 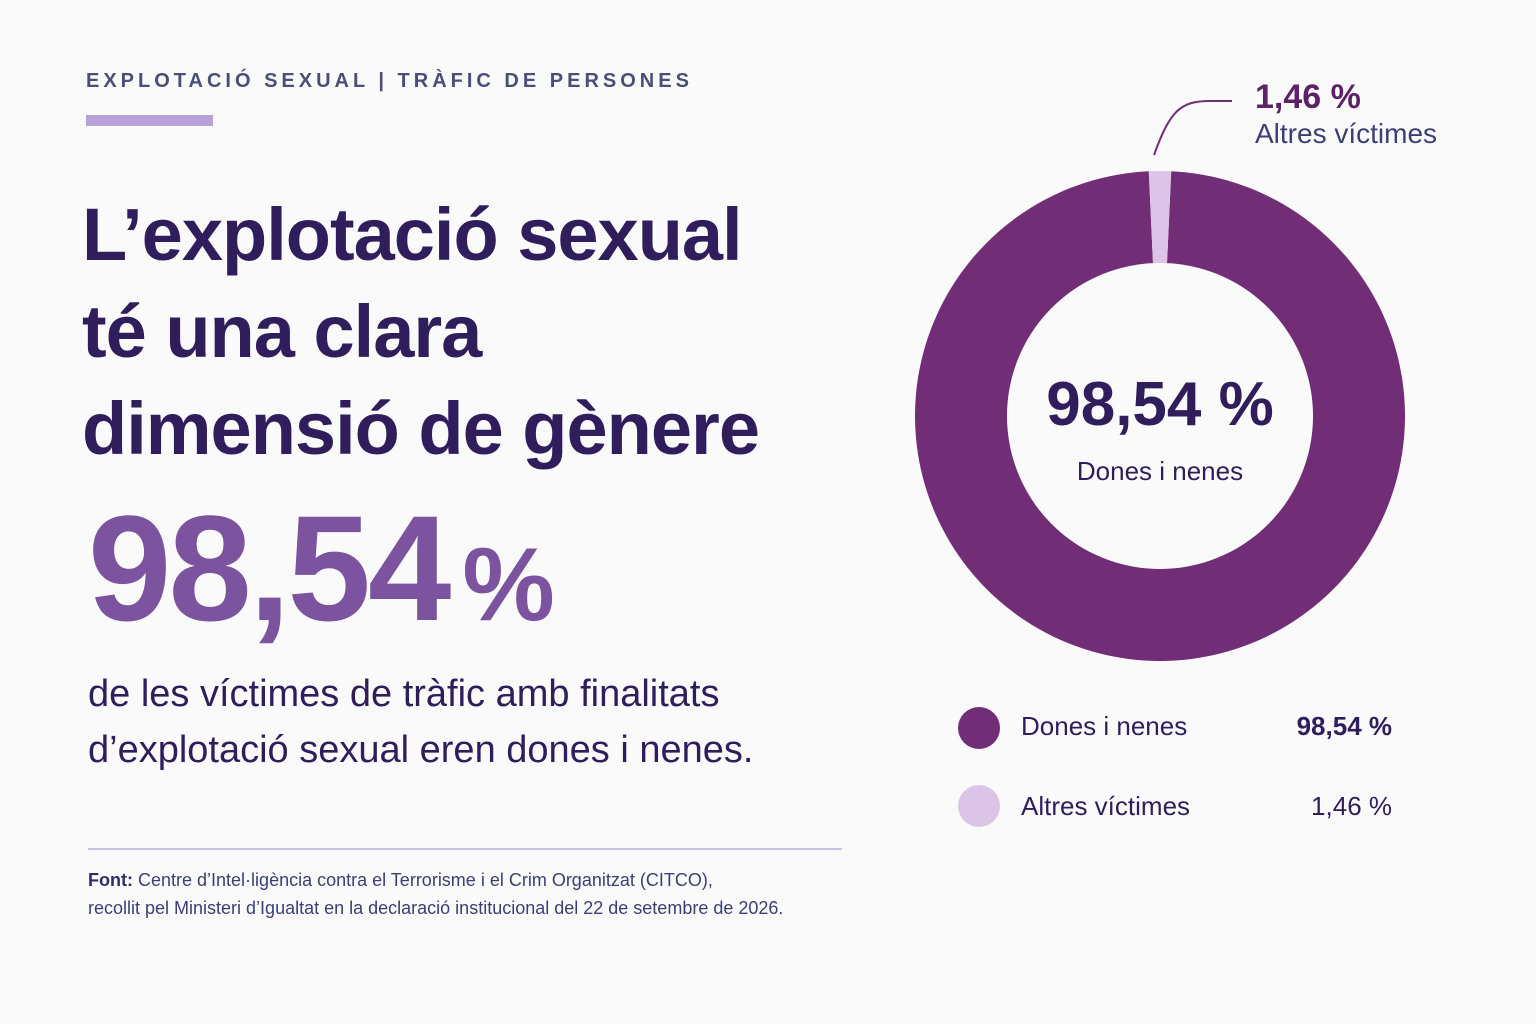 What do you see at coordinates (389, 81) in the screenshot?
I see `section-kicker: EXPLOTACIÓ SEXUAL | TRÀFIC DE PERSONES` at bounding box center [389, 81].